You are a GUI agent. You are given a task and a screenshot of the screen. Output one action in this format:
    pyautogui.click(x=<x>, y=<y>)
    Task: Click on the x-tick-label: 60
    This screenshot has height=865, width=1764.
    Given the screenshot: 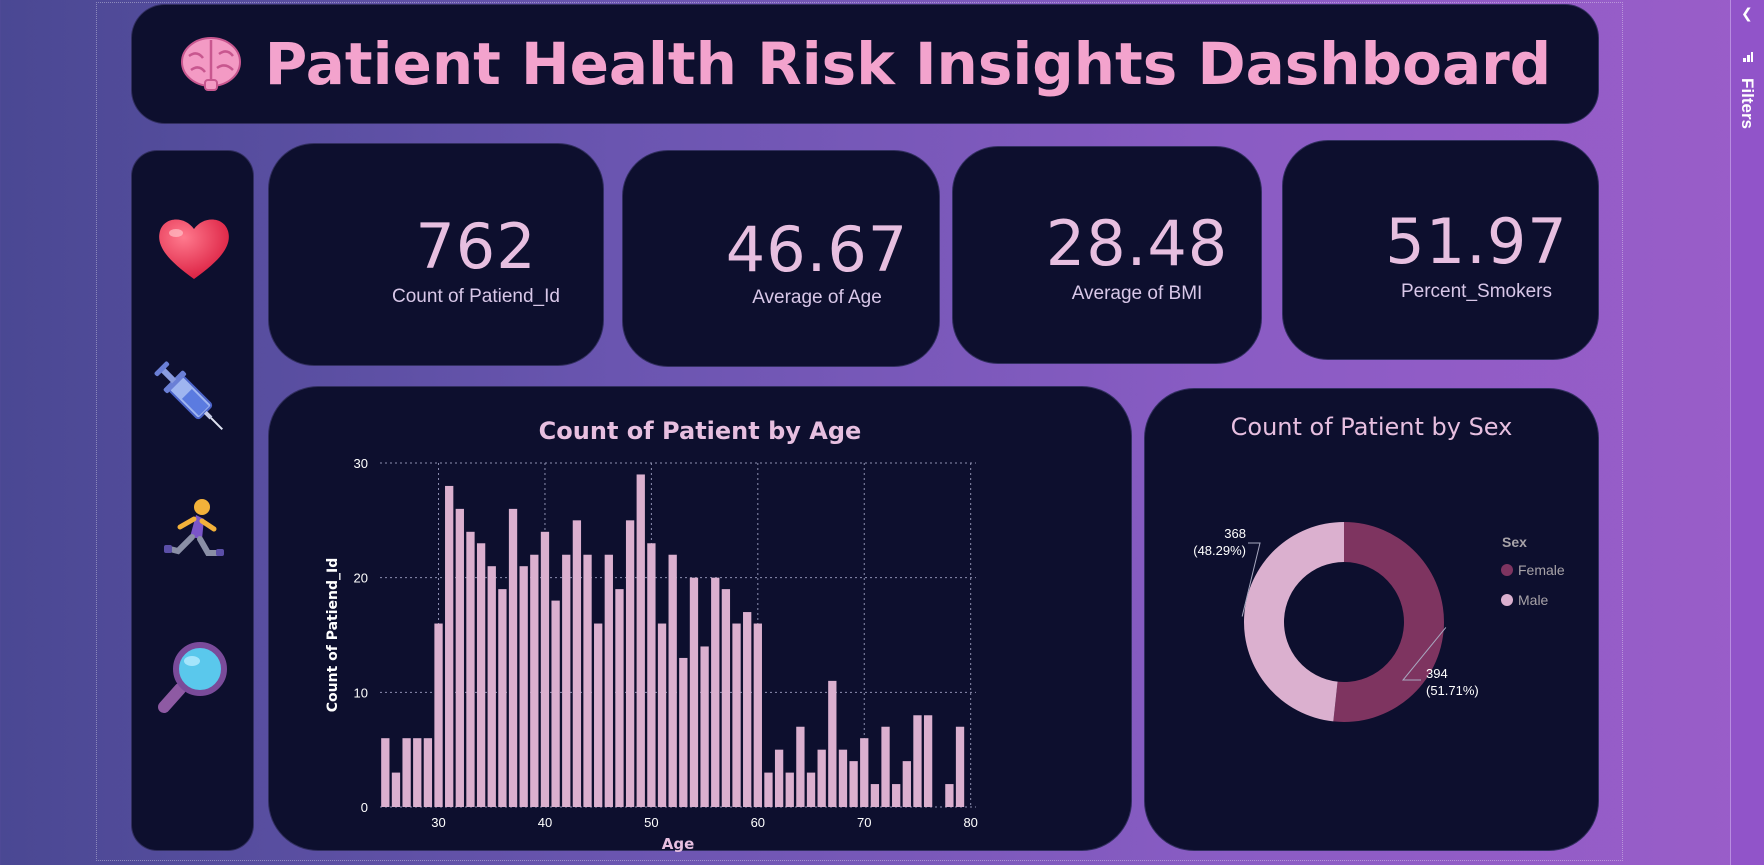 What is the action you would take?
    pyautogui.click(x=758, y=822)
    